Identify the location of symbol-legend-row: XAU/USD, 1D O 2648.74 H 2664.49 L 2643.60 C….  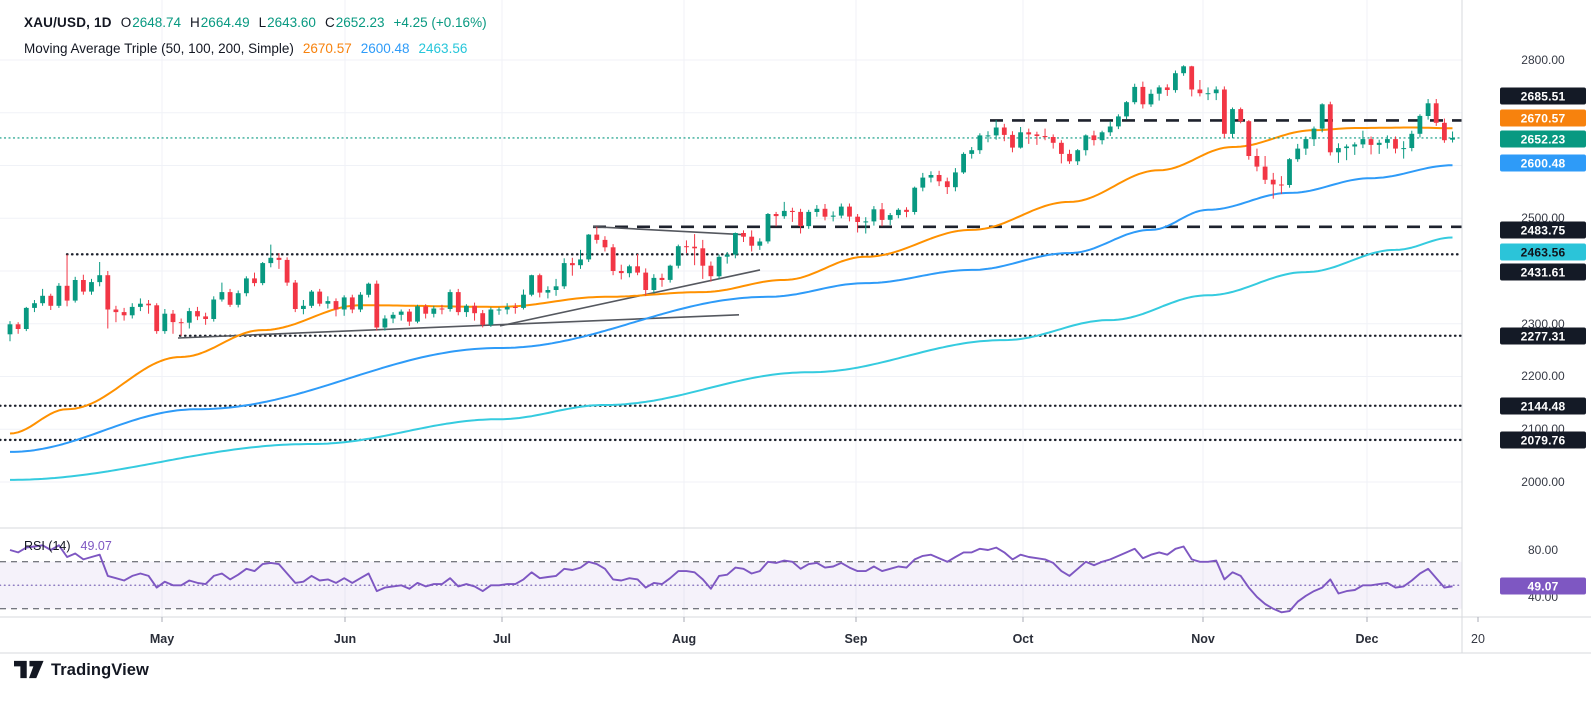
(255, 22).